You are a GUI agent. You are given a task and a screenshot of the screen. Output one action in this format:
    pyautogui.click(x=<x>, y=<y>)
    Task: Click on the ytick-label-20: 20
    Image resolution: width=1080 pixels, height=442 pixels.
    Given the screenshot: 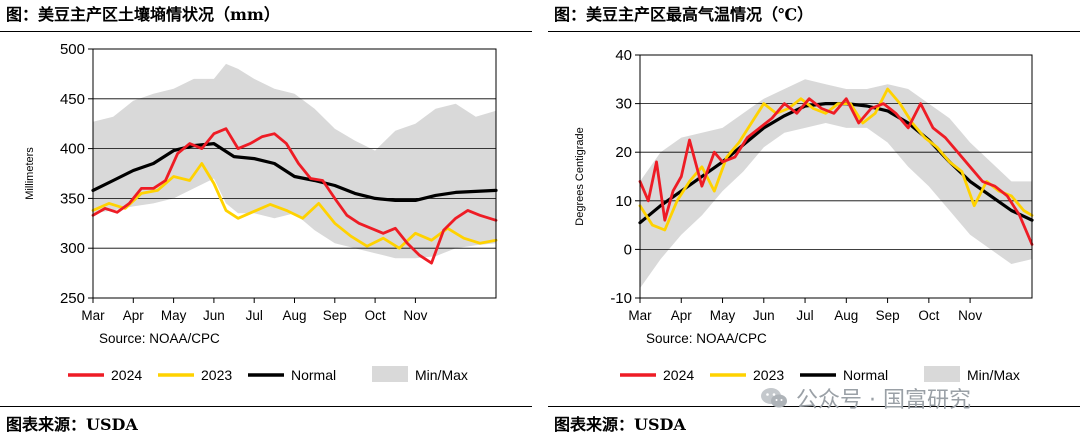 What is the action you would take?
    pyautogui.click(x=623, y=152)
    